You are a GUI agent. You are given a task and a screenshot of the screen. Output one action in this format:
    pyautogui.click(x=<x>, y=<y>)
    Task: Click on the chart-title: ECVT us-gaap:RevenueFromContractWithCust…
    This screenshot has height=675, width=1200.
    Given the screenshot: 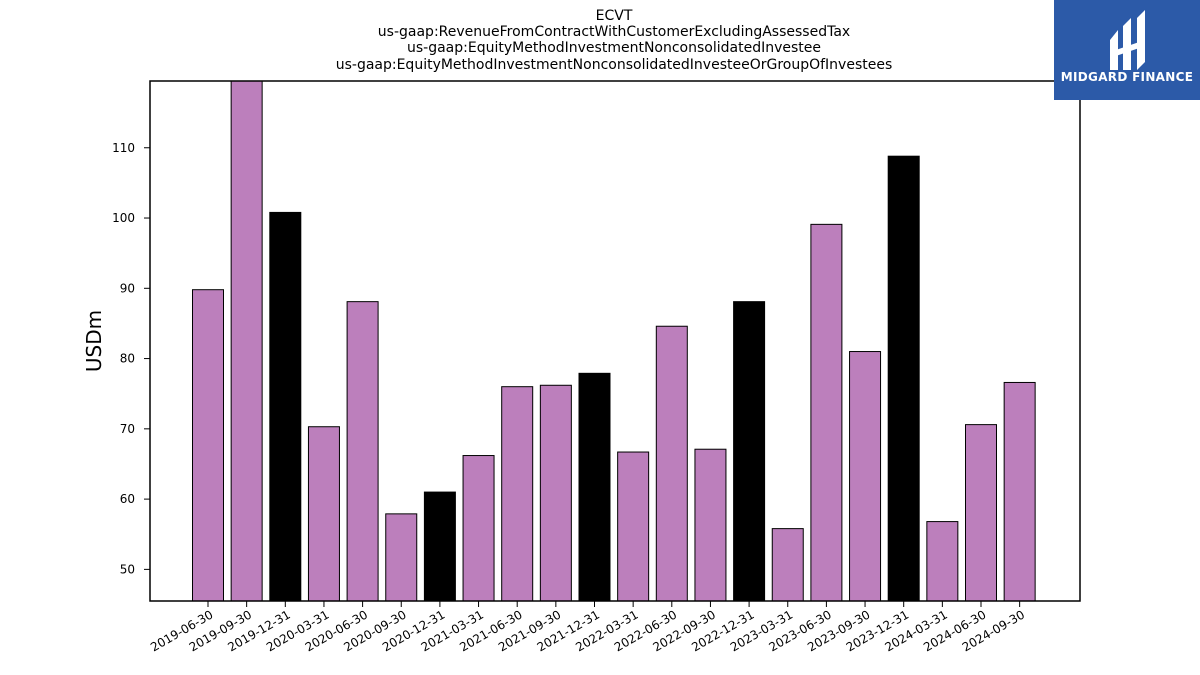 What is the action you would take?
    pyautogui.click(x=614, y=40)
    